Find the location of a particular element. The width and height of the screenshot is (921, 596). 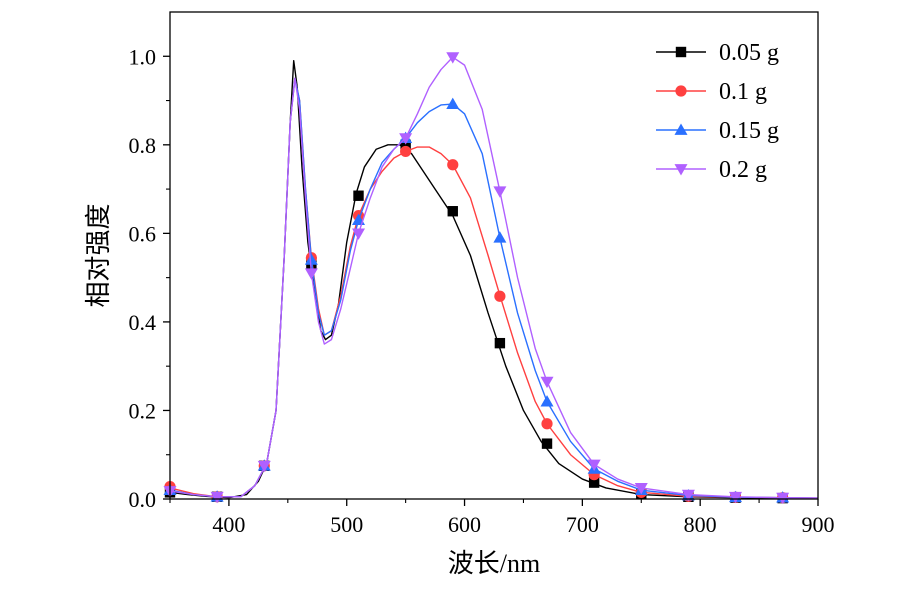

x-tick-label: 500 is located at coordinates (346, 524).